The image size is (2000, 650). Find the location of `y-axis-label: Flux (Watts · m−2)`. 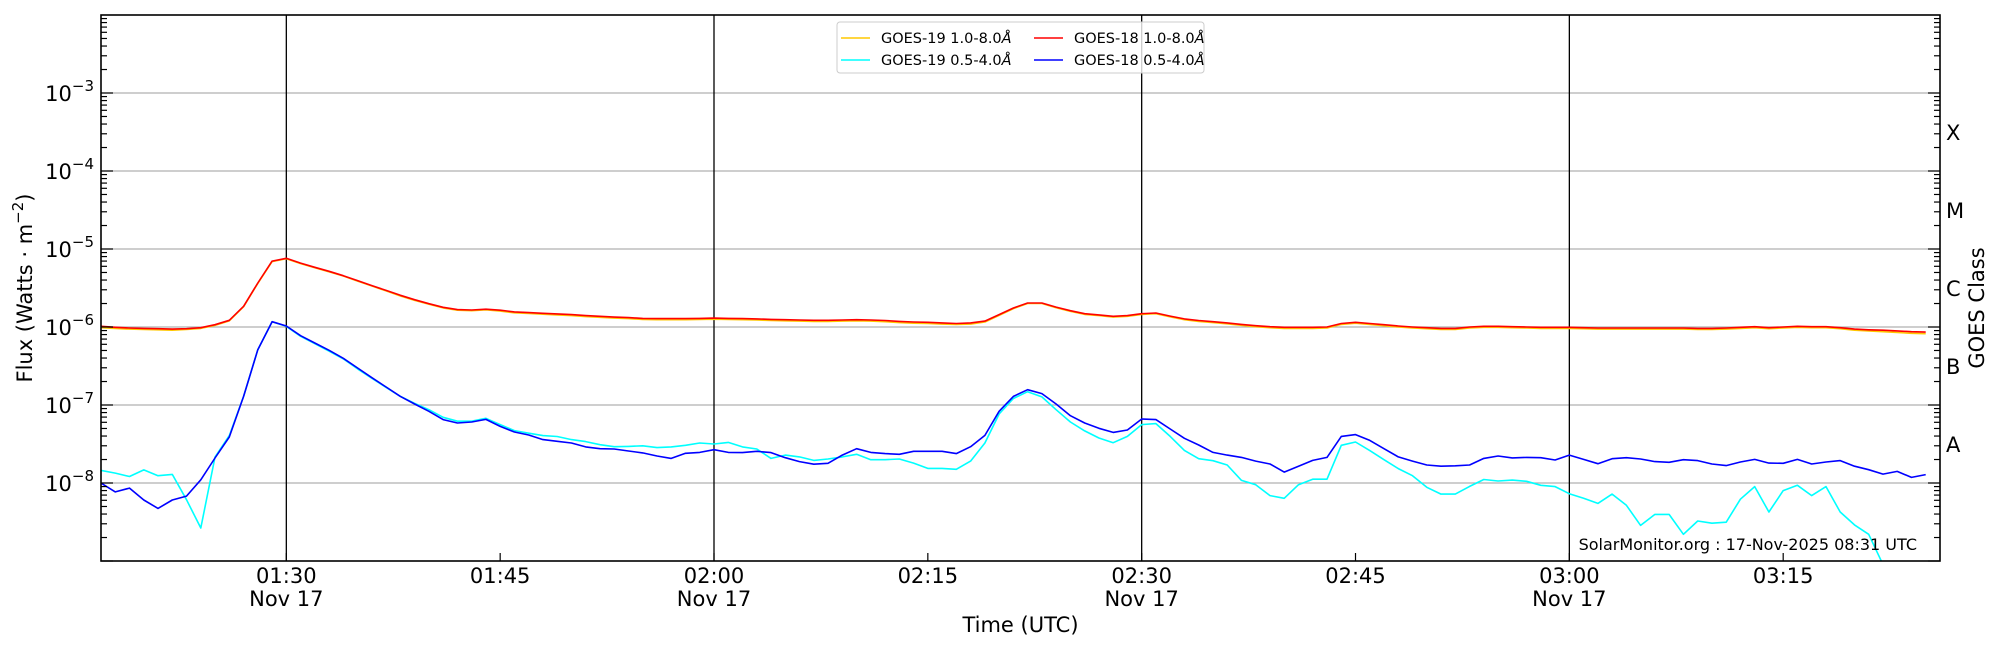

y-axis-label: Flux (Watts · m−2) is located at coordinates (23, 287).